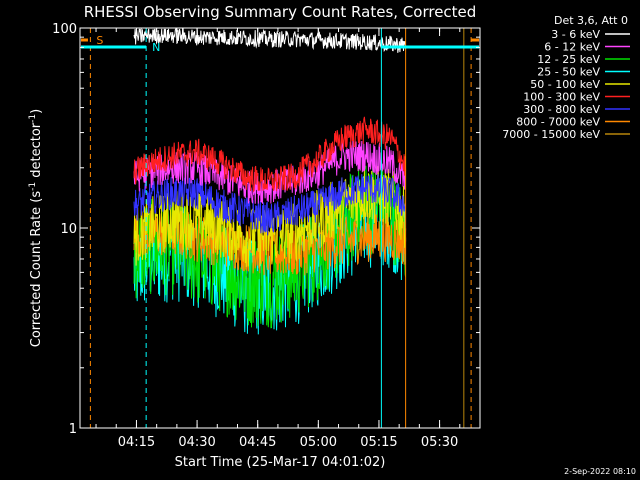 The height and width of the screenshot is (480, 640). Describe the element at coordinates (572, 47) in the screenshot. I see `legend-entry-label: 6 - 12 keV` at that location.